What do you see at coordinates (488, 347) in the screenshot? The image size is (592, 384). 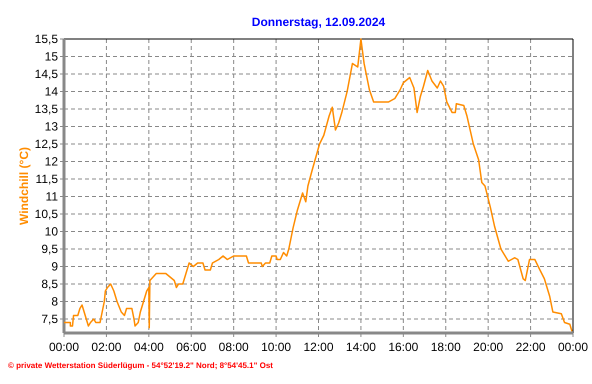 I see `x-tick-label: 20:00` at bounding box center [488, 347].